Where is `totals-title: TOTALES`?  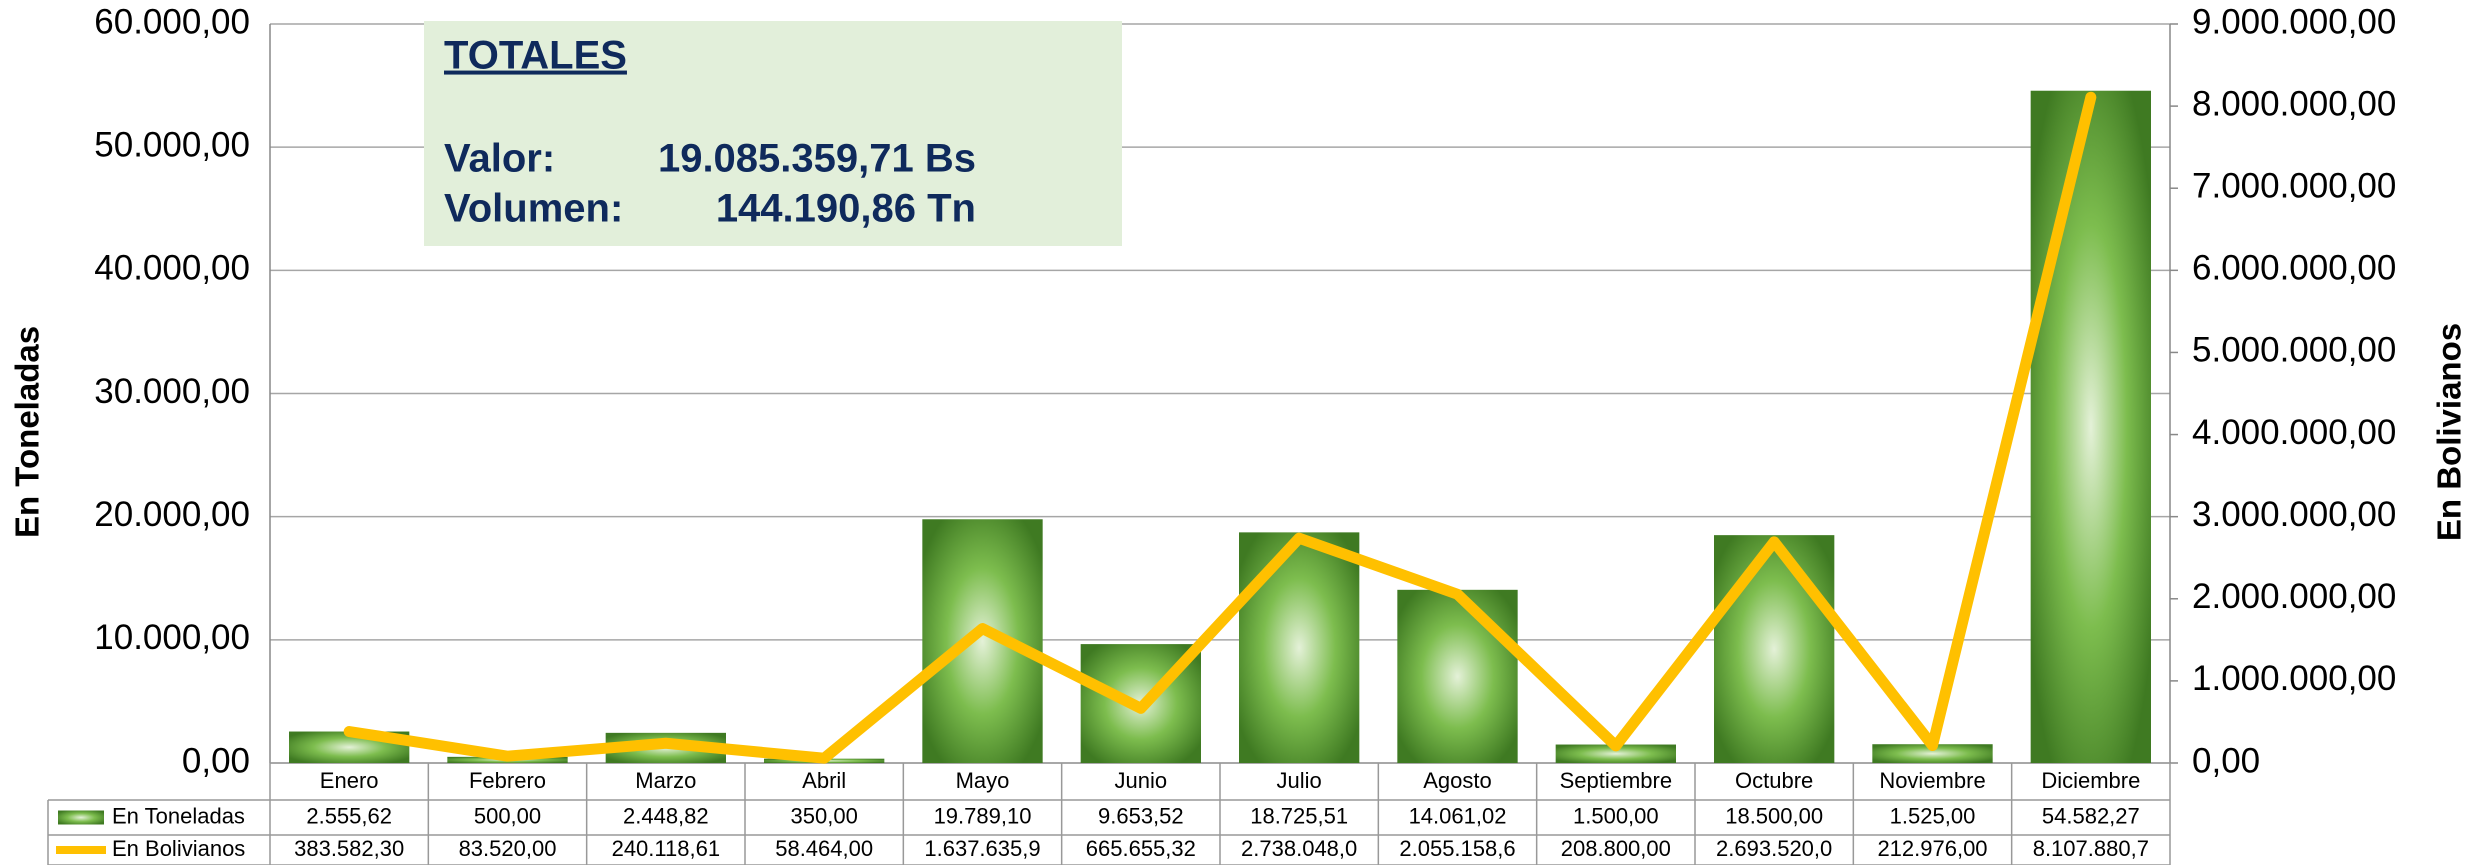
totals-title: TOTALES is located at coordinates (535, 56).